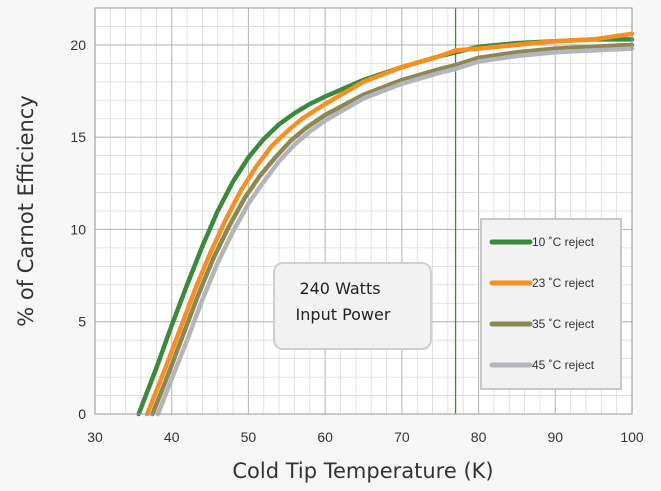 The height and width of the screenshot is (491, 661). Describe the element at coordinates (339, 288) in the screenshot. I see `annotation-line-1: 240 Watts` at that location.